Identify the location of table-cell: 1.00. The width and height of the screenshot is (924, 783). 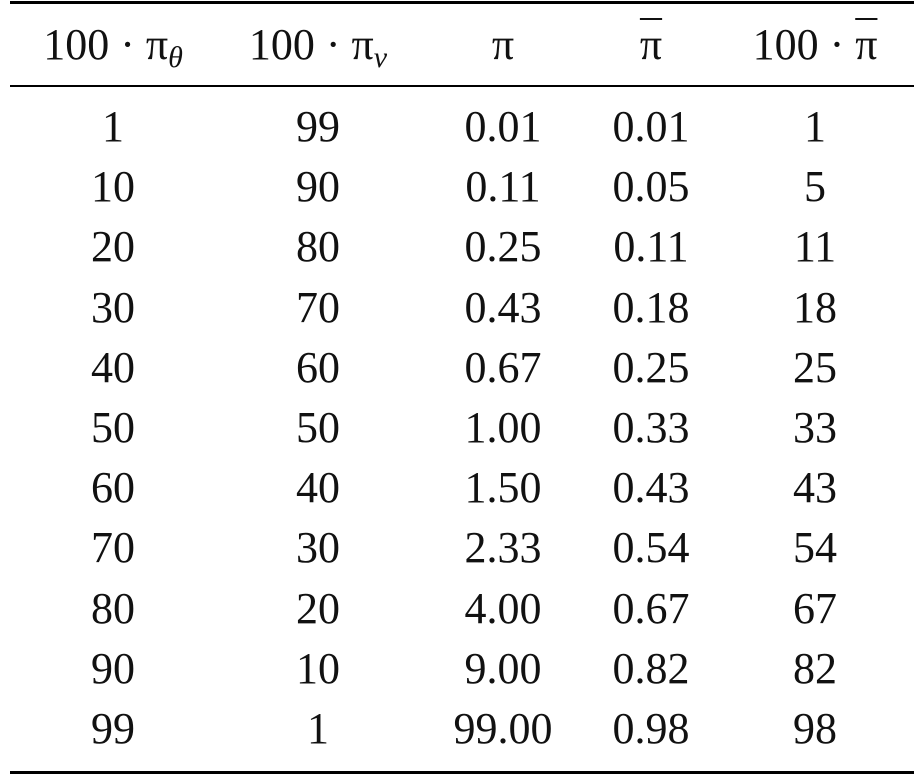
(503, 427).